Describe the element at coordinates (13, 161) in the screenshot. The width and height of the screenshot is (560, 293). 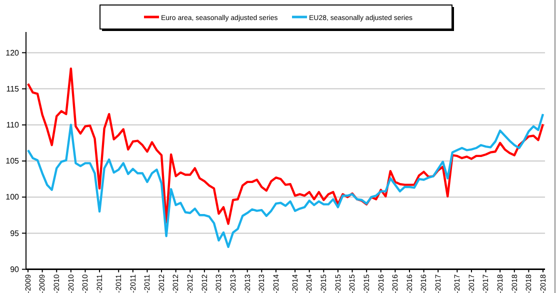
I see `y-tick-label: 105` at that location.